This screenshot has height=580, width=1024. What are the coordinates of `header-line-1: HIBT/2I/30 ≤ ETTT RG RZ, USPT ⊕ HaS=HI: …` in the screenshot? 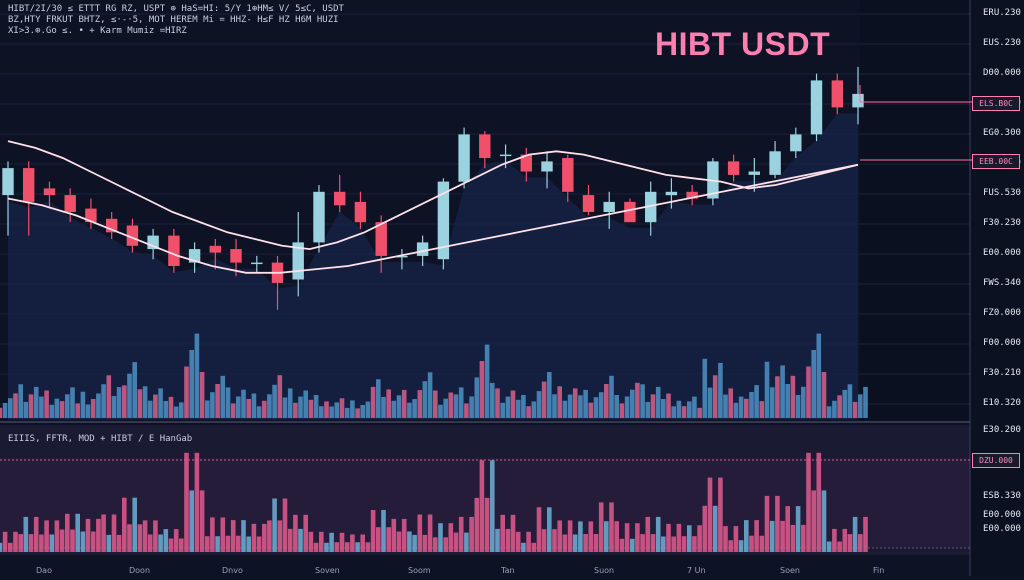 It's located at (176, 9).